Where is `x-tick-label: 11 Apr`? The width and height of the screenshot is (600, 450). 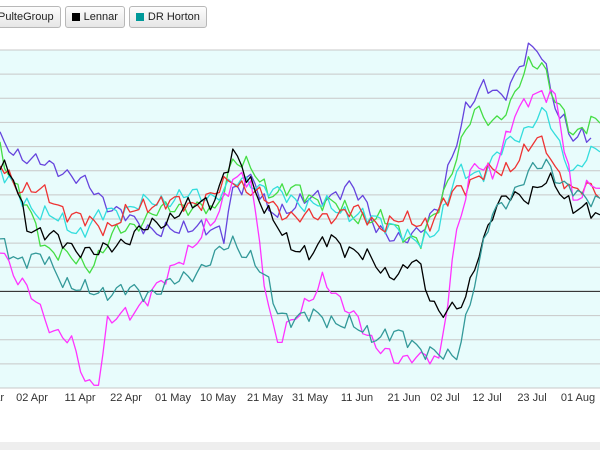 x-tick-label: 11 Apr is located at coordinates (80, 398).